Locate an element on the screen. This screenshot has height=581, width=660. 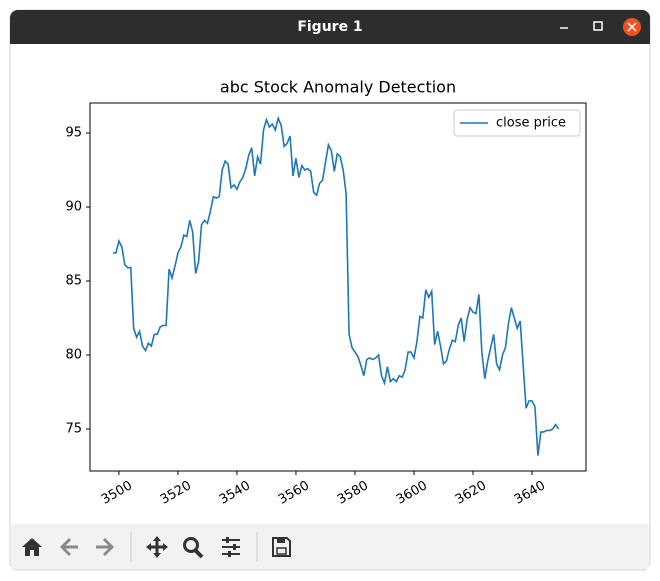
zoom-button is located at coordinates (193, 548).